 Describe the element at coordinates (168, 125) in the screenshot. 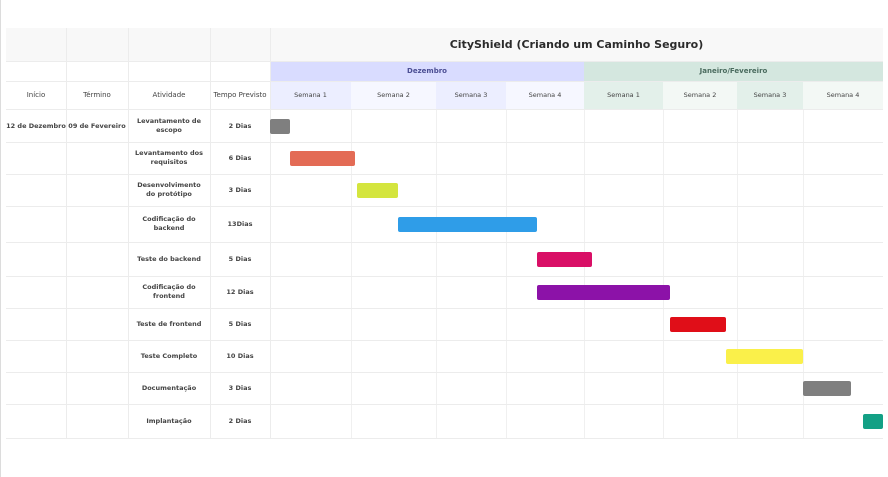

I see `task-name: Levantamento de escopo` at that location.